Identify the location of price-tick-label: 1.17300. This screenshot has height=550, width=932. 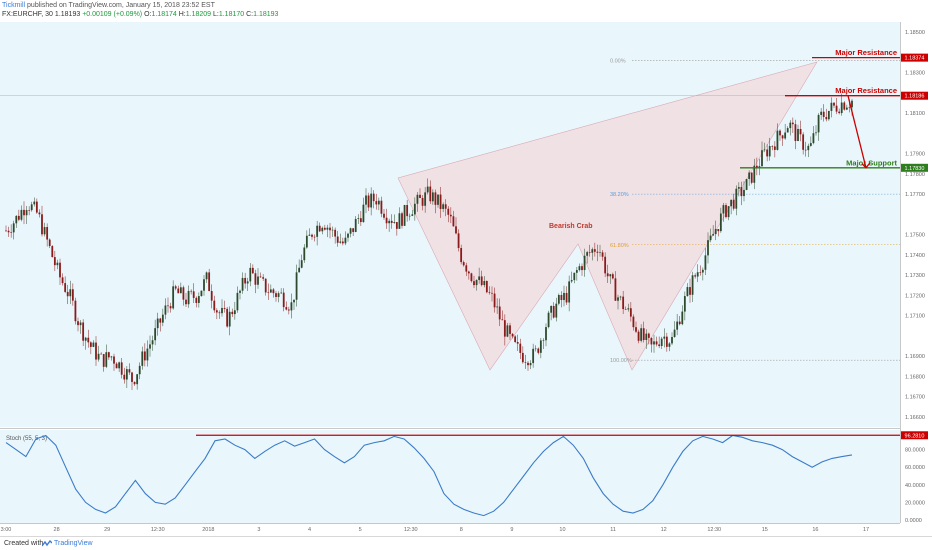
(915, 276).